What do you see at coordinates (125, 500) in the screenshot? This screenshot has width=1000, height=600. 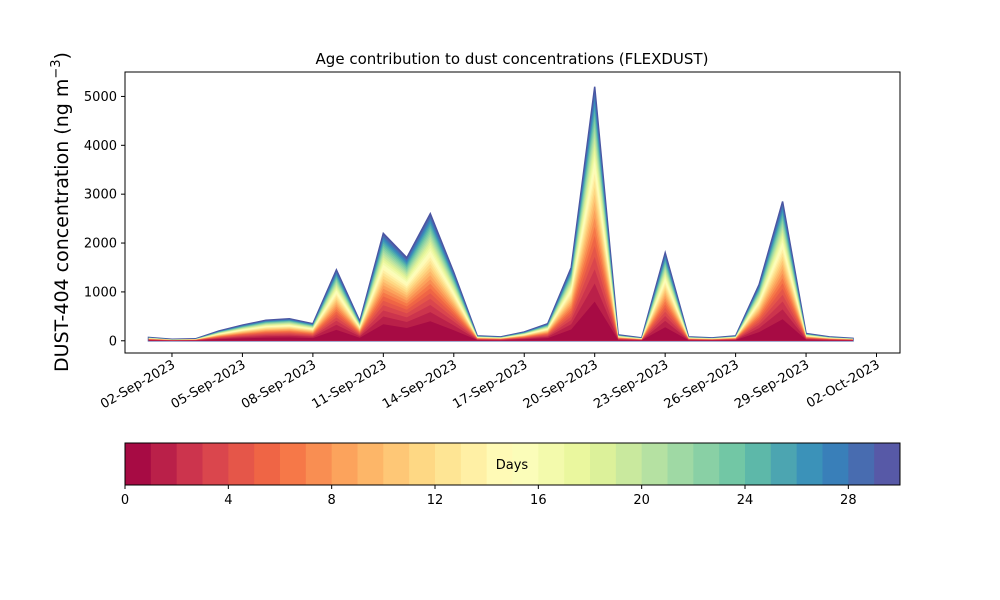 I see `colorbar-tick-label: 0` at bounding box center [125, 500].